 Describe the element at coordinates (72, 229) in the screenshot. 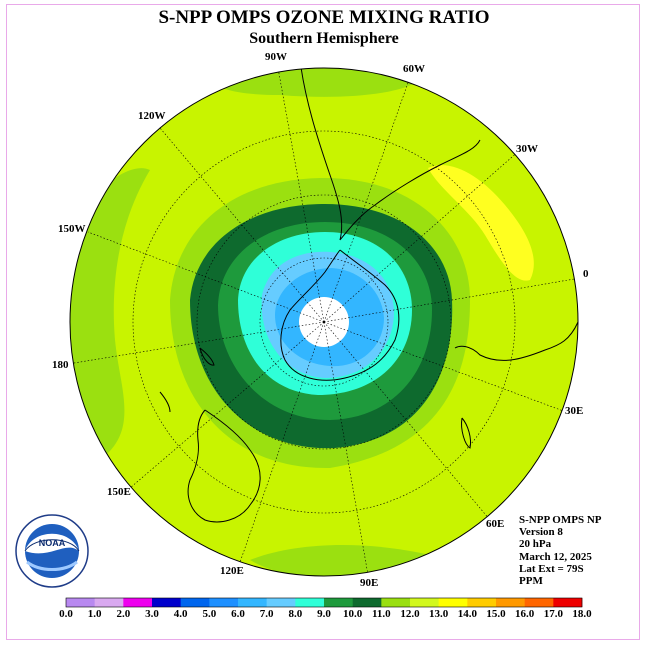

I see `meridian-label-150w: 150W` at that location.